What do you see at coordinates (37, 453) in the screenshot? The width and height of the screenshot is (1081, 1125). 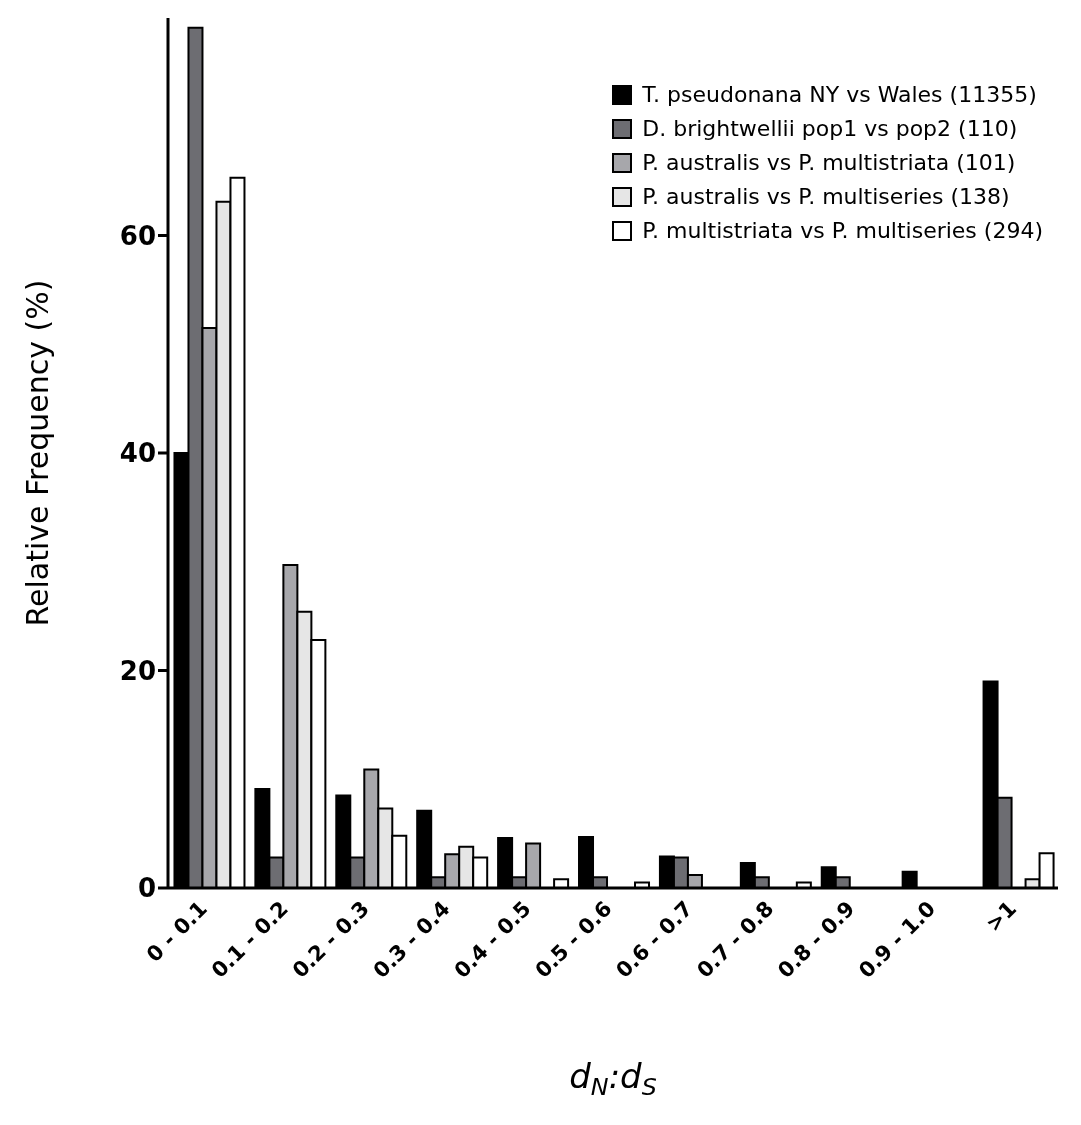 I see `y-axis-title: Relative Frequency (%)` at bounding box center [37, 453].